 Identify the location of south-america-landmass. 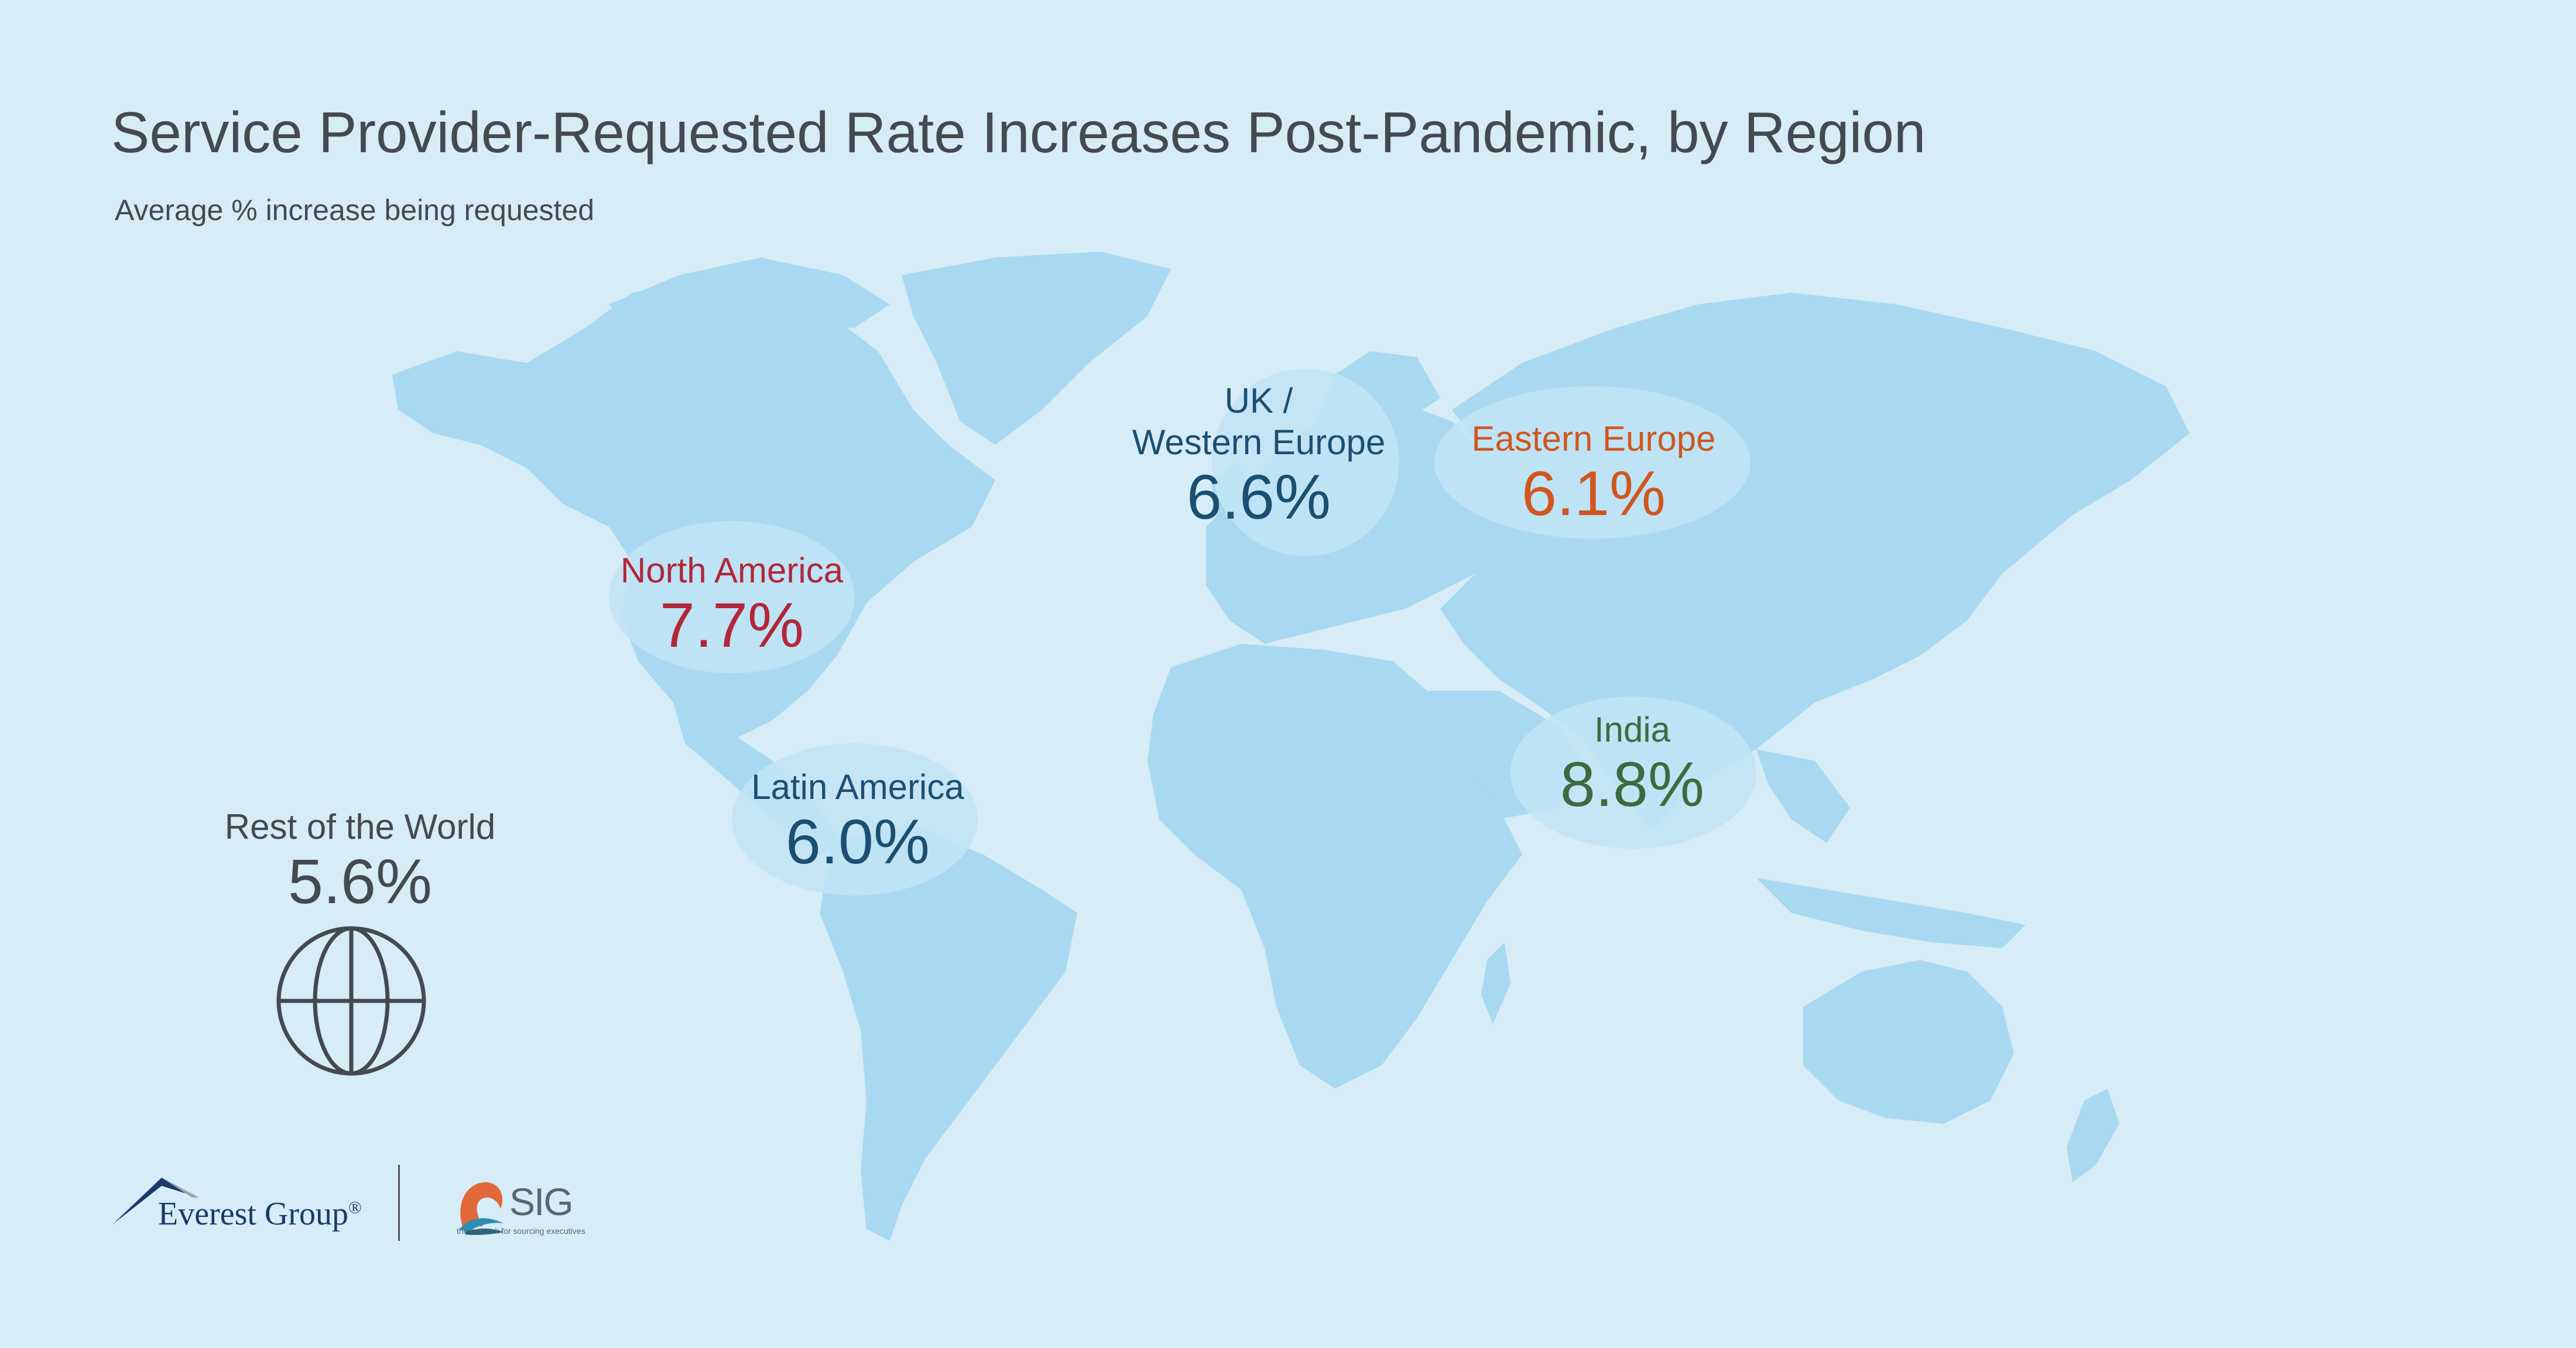
(948, 1033).